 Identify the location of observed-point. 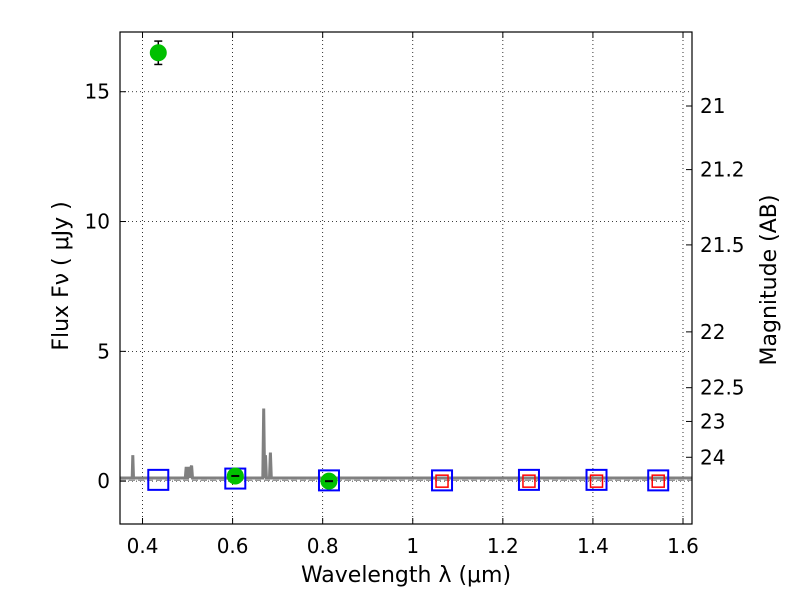
(158, 53).